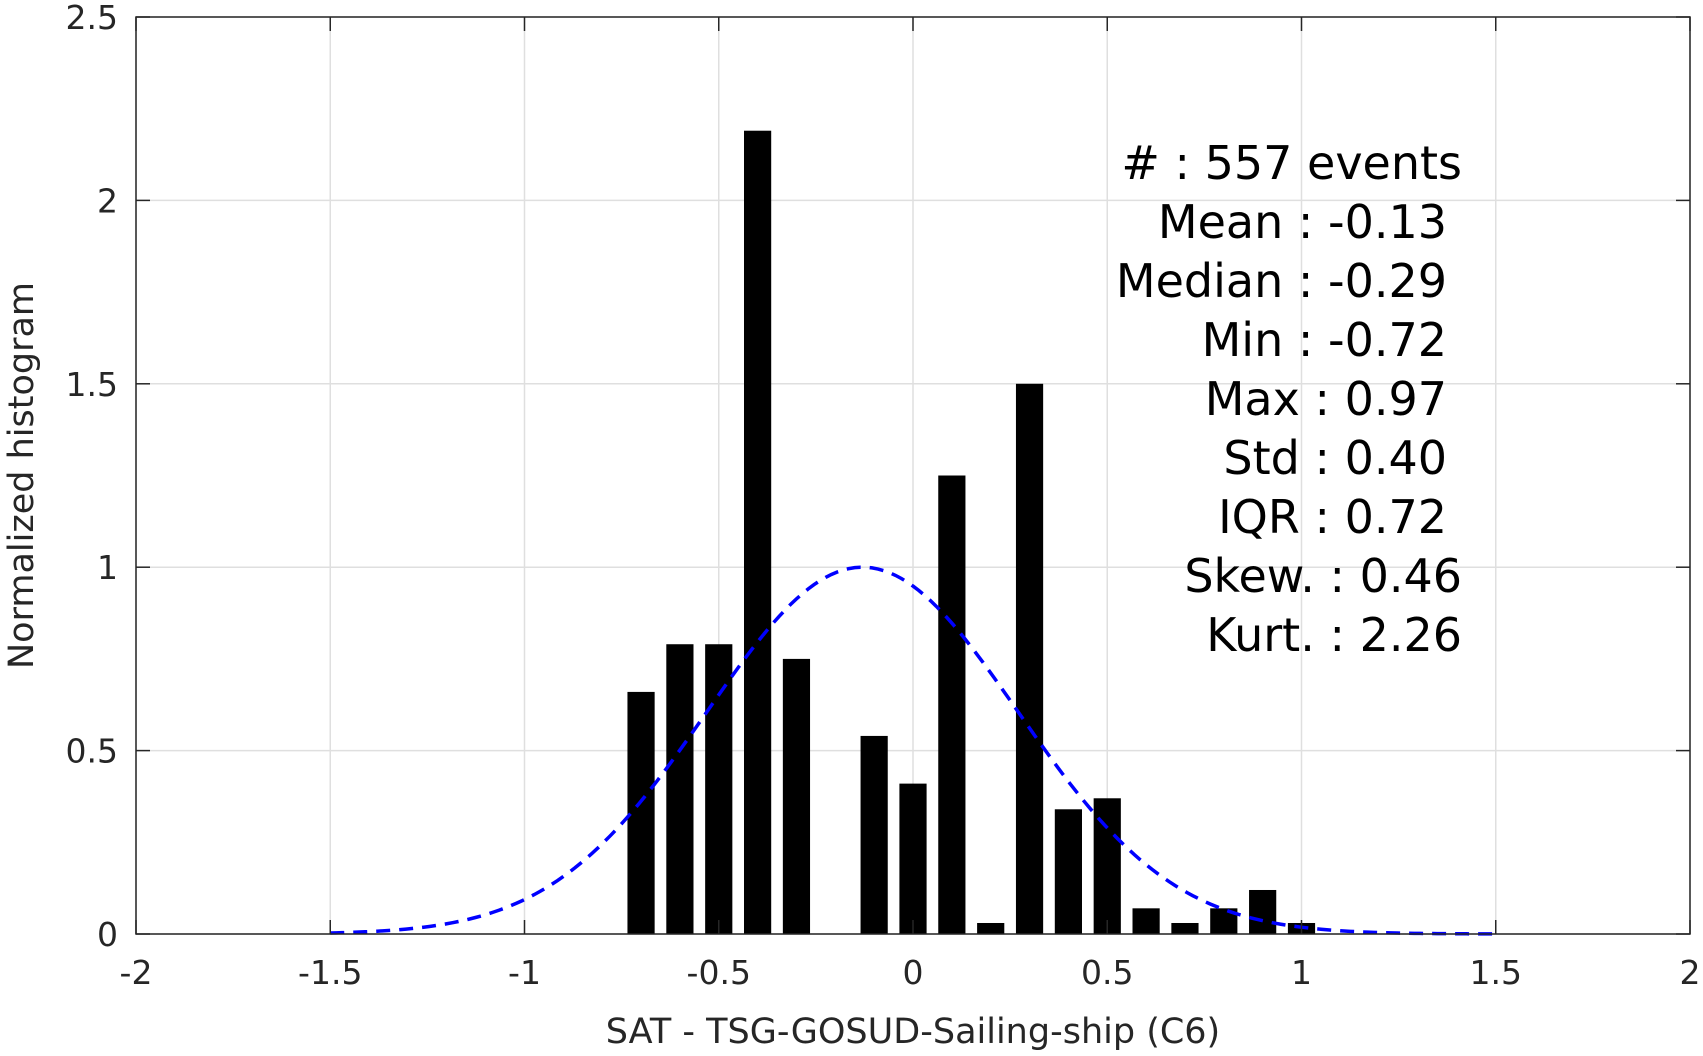  Describe the element at coordinates (92, 18) in the screenshot. I see `y-tick-label: 2.5` at that location.